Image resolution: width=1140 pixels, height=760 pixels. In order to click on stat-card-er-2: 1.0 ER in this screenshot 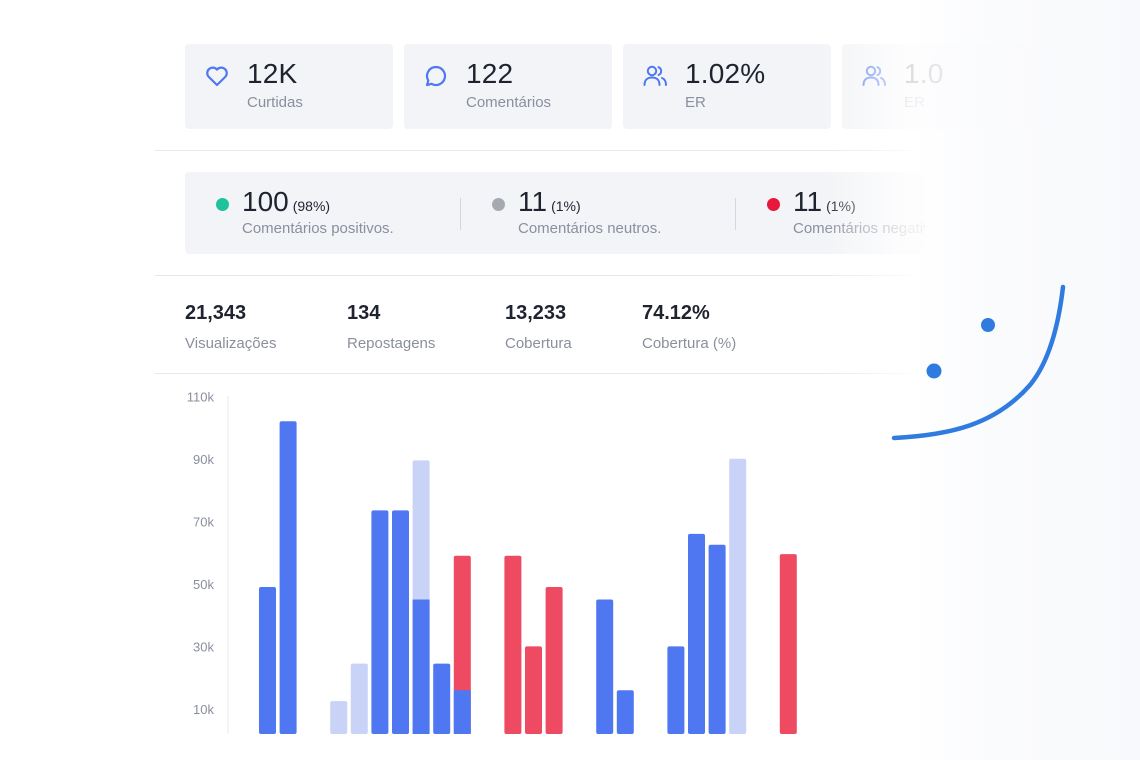, I will do `click(946, 86)`.